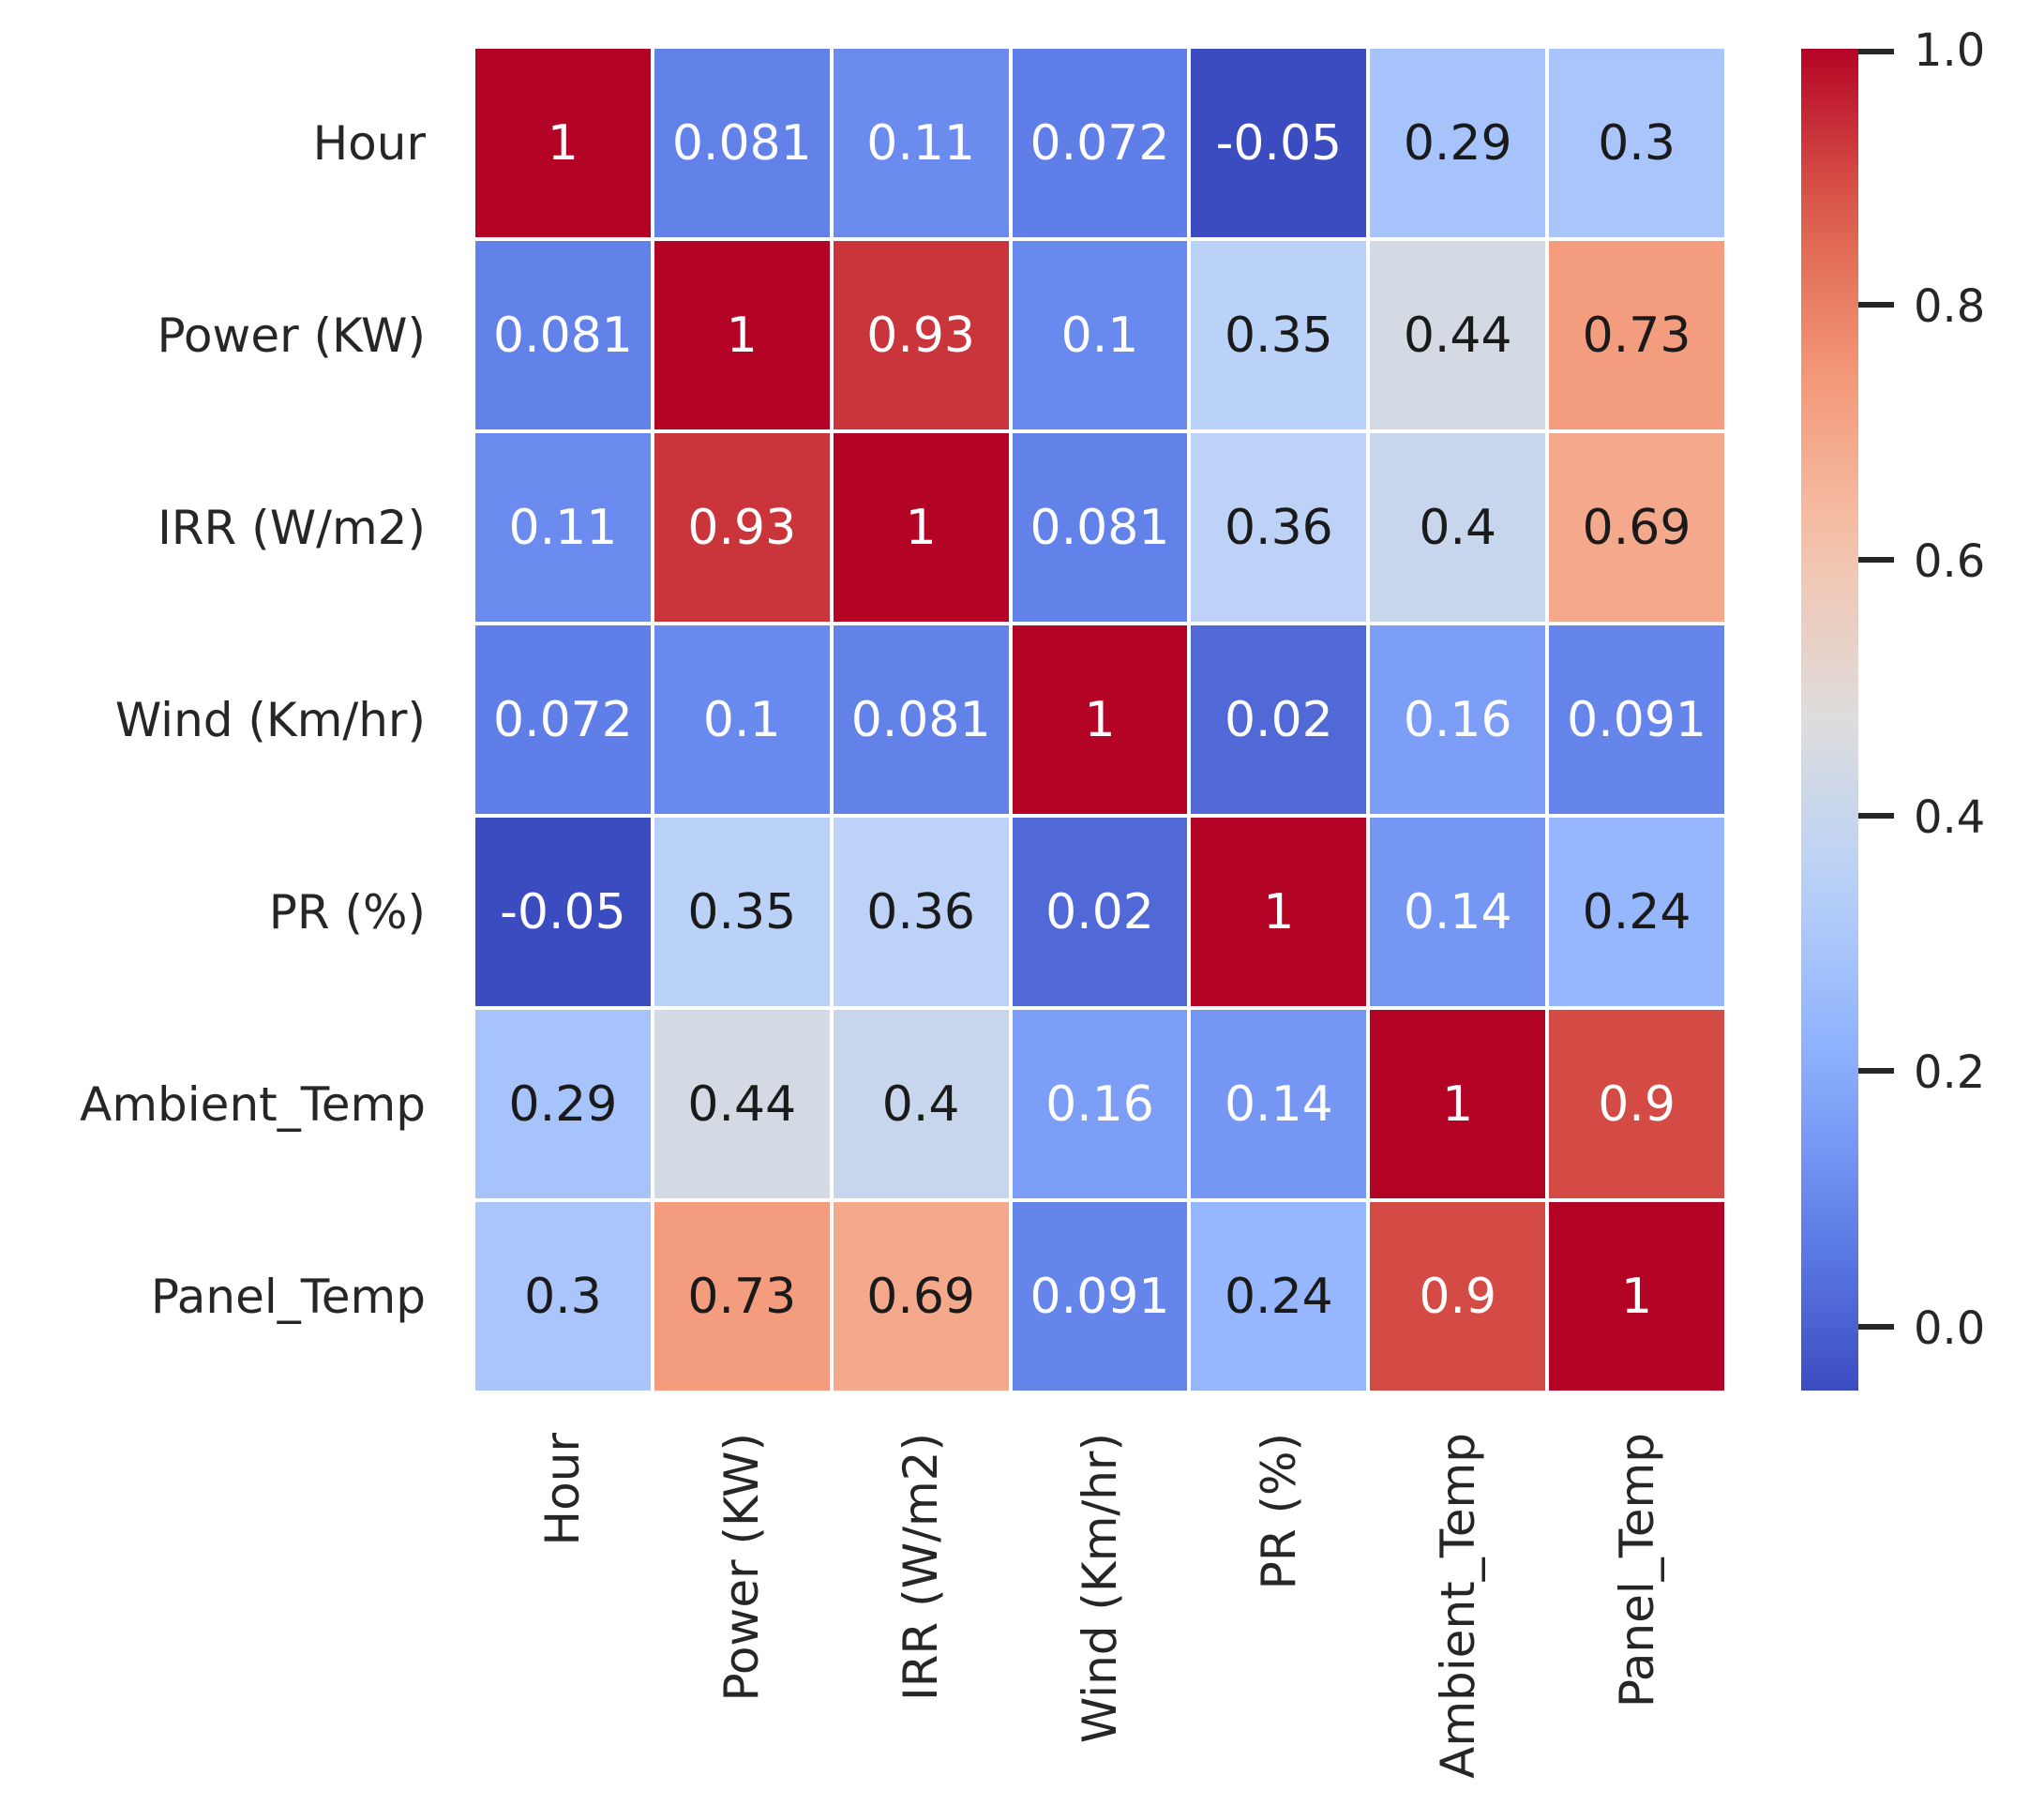 Image resolution: width=2029 pixels, height=1820 pixels. Describe the element at coordinates (1458, 335) in the screenshot. I see `heatmap-cell-Power (KW)-Ambient_Temp: 0.44` at that location.